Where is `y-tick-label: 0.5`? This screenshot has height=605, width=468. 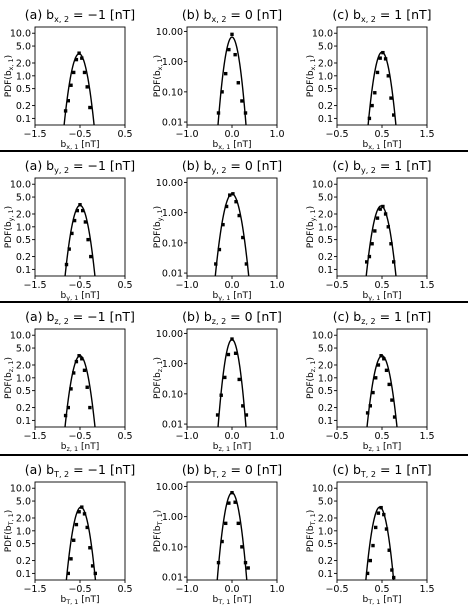
y-tick-label: 0.5 is located at coordinates (23, 391).